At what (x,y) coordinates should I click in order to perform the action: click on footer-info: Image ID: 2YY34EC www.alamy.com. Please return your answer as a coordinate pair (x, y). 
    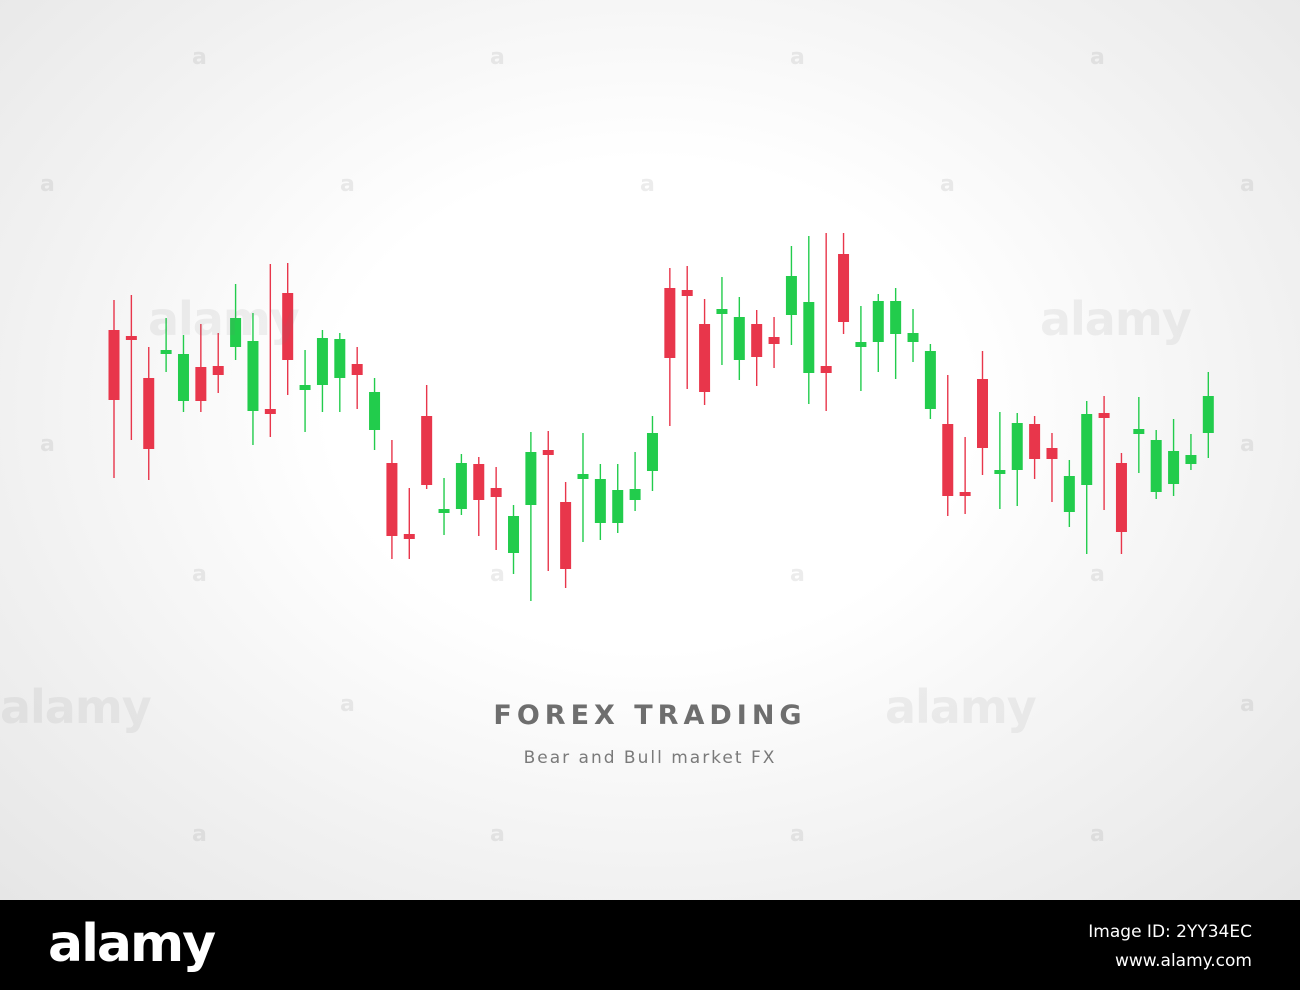
    Looking at the image, I should click on (1170, 947).